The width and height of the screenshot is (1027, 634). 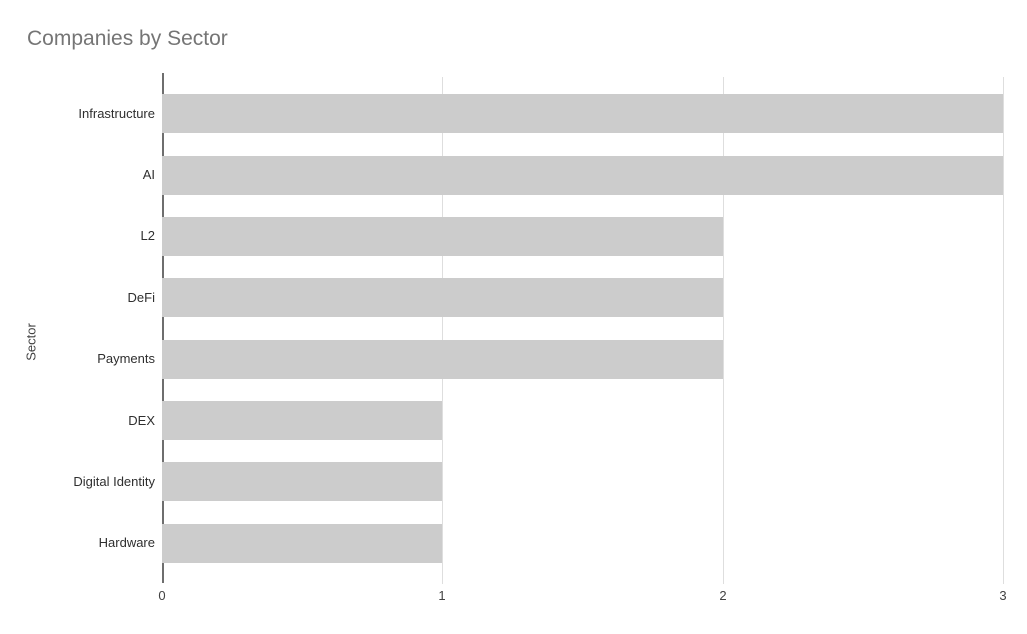 I want to click on chart-title: Companies by Sector, so click(x=127, y=38).